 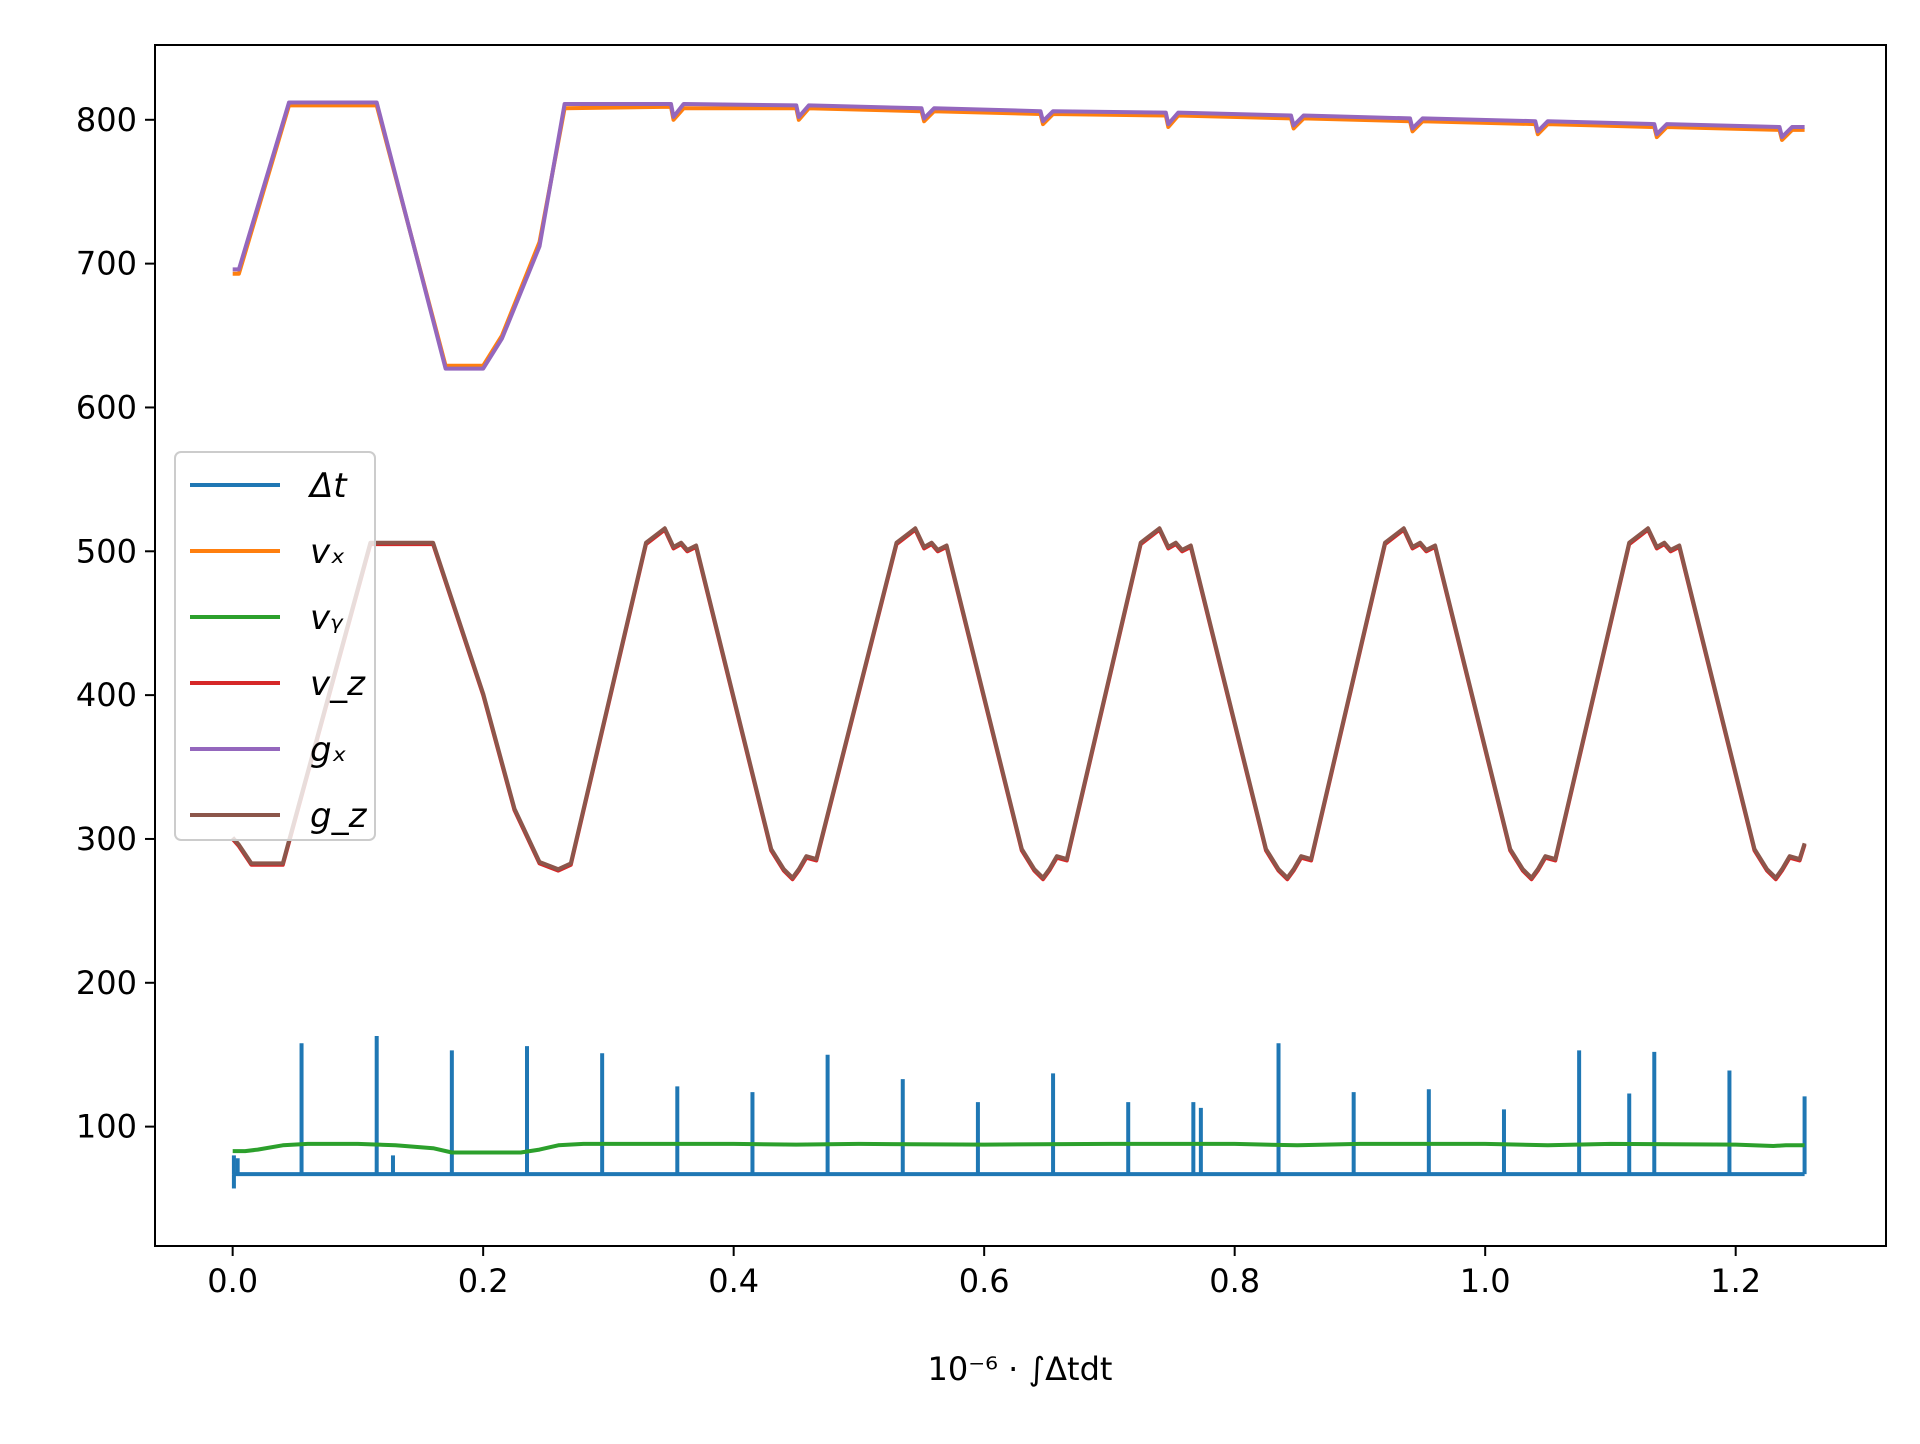 What do you see at coordinates (733, 1281) in the screenshot?
I see `x-tick-label: 0.4` at bounding box center [733, 1281].